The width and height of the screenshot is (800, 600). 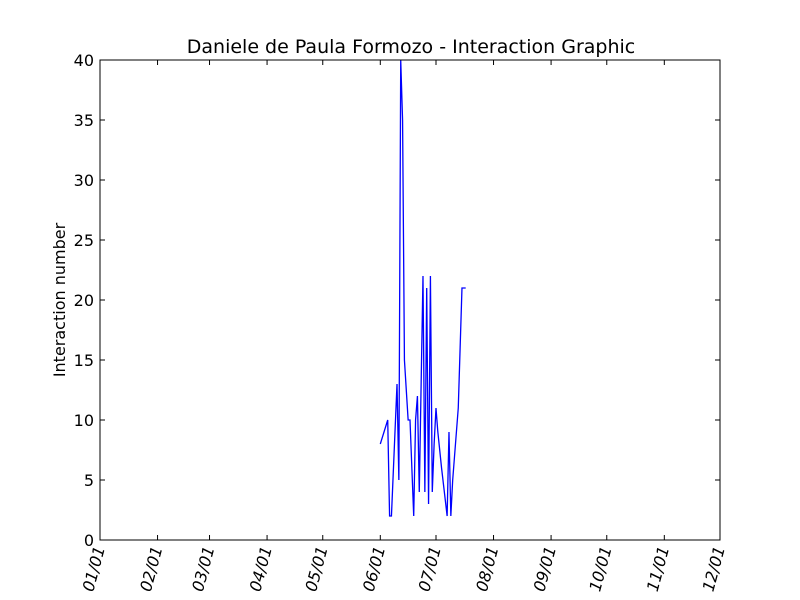 What do you see at coordinates (374, 568) in the screenshot?
I see `x-tick-label: 06/01` at bounding box center [374, 568].